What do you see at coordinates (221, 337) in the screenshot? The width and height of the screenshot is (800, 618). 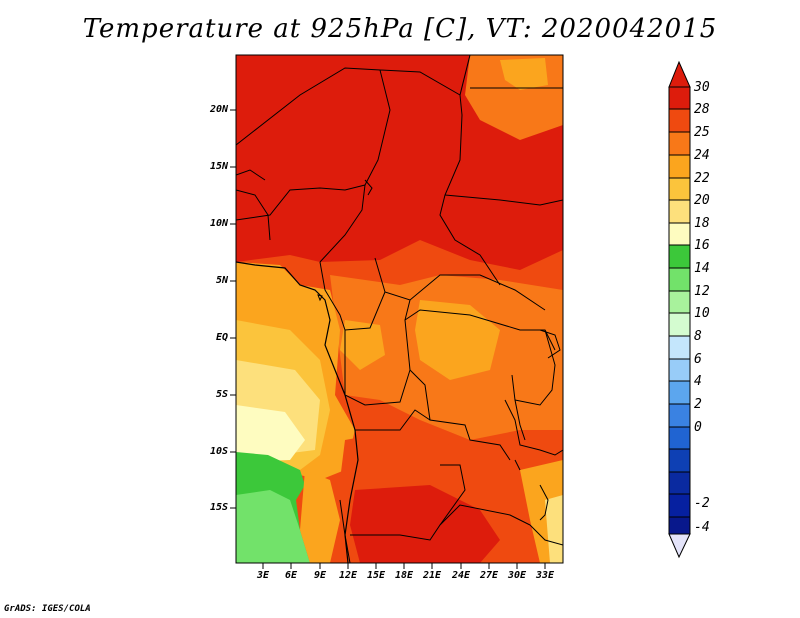 I see `lat-label: EQ` at bounding box center [221, 337].